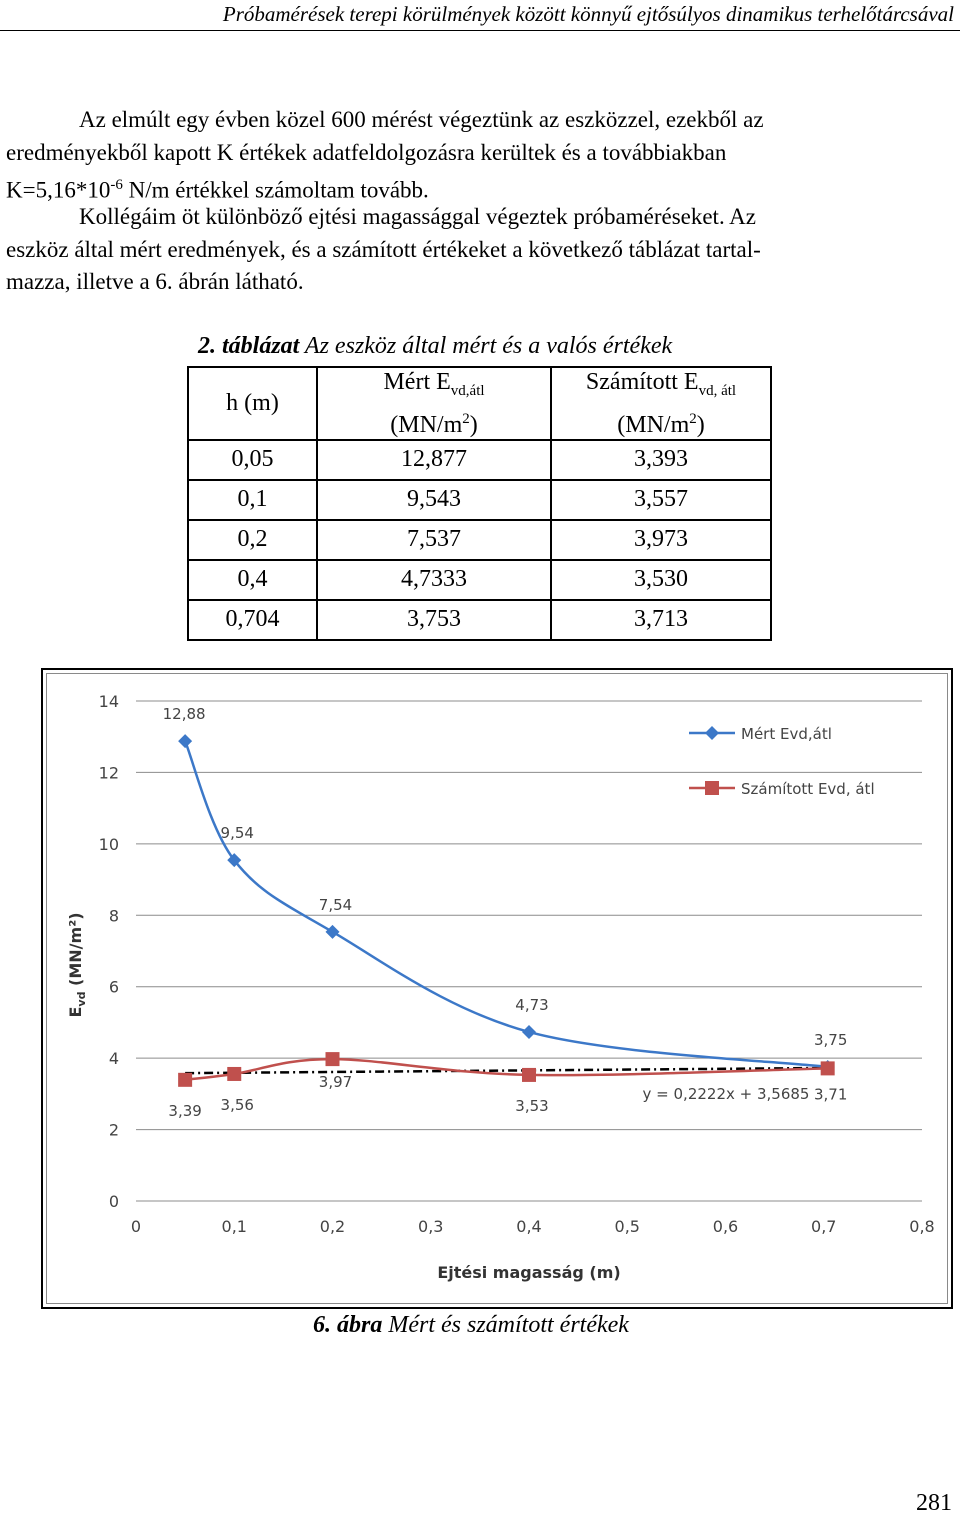 This screenshot has width=960, height=1519. I want to click on series-line, so click(506, 904).